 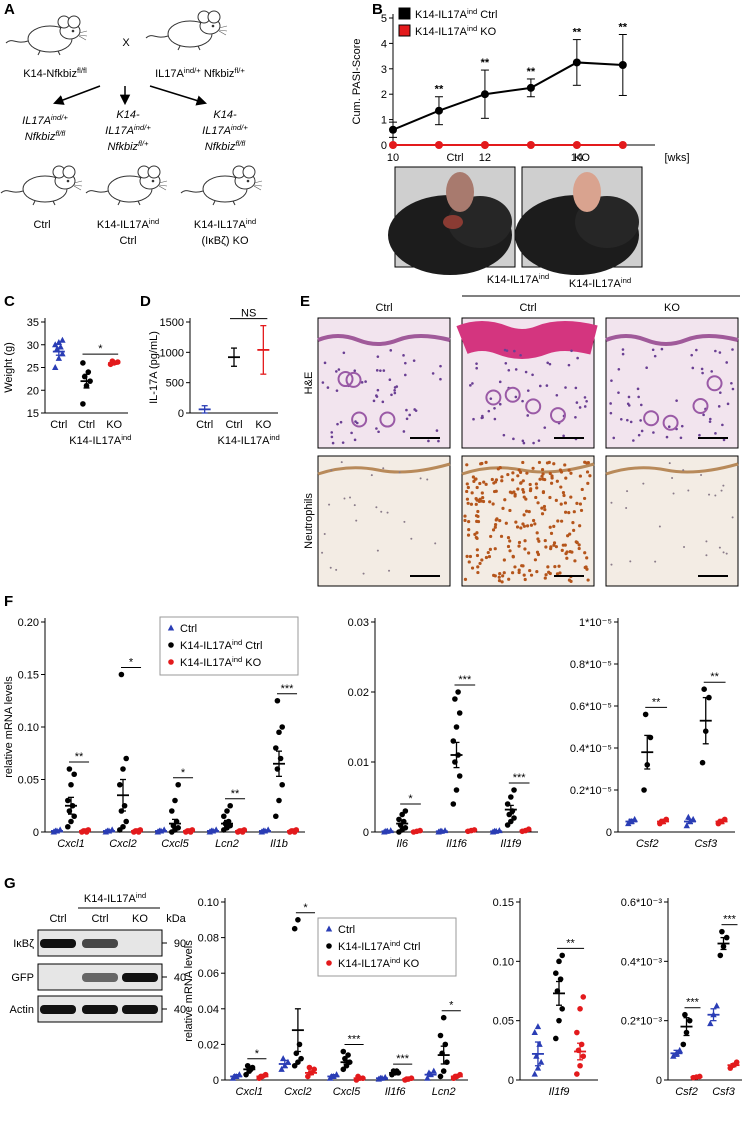 I want to click on y-tick-label: 0.15, so click(x=28, y=676).